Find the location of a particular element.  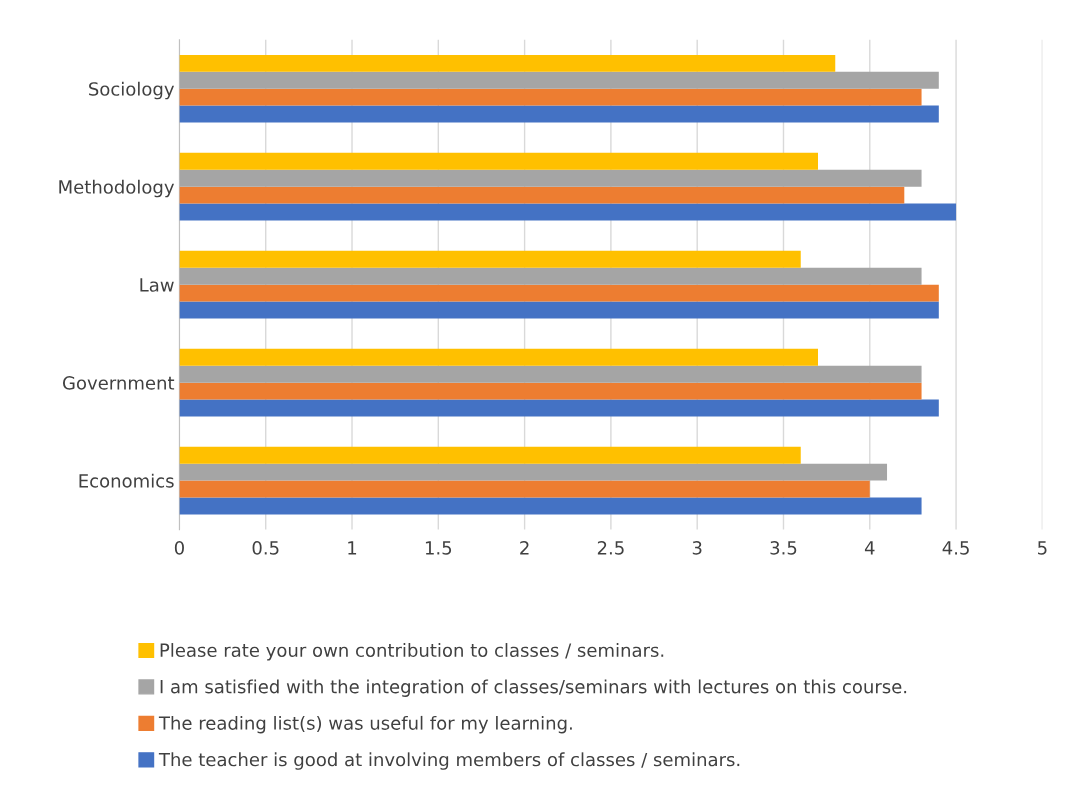

y-tick-label: Methodology is located at coordinates (117, 188).